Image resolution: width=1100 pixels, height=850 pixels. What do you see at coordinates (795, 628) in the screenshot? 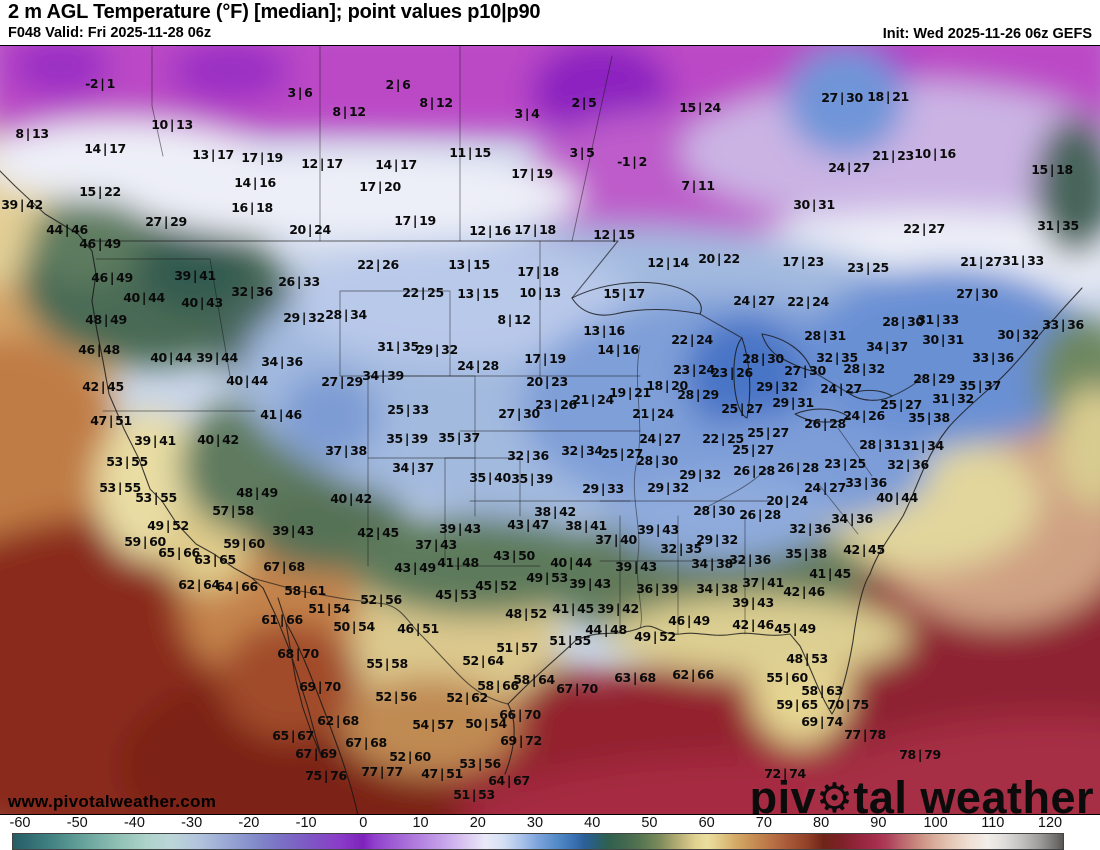
I see `point-value: 45 | 49` at bounding box center [795, 628].